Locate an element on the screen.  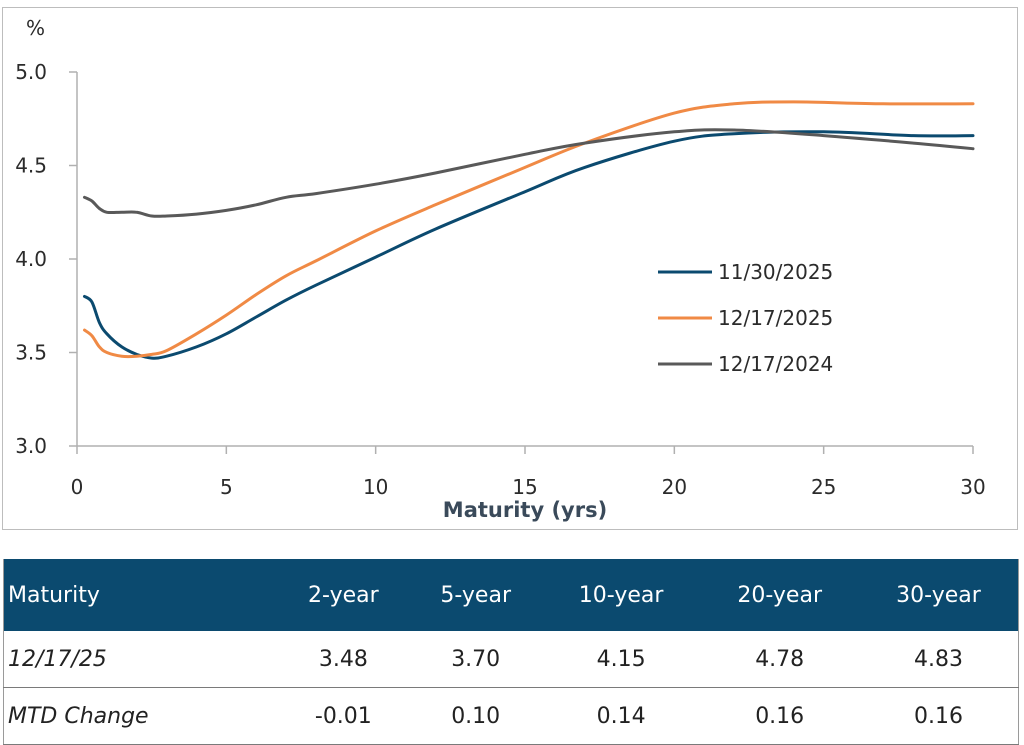
table-cell: -0.01 is located at coordinates (343, 716).